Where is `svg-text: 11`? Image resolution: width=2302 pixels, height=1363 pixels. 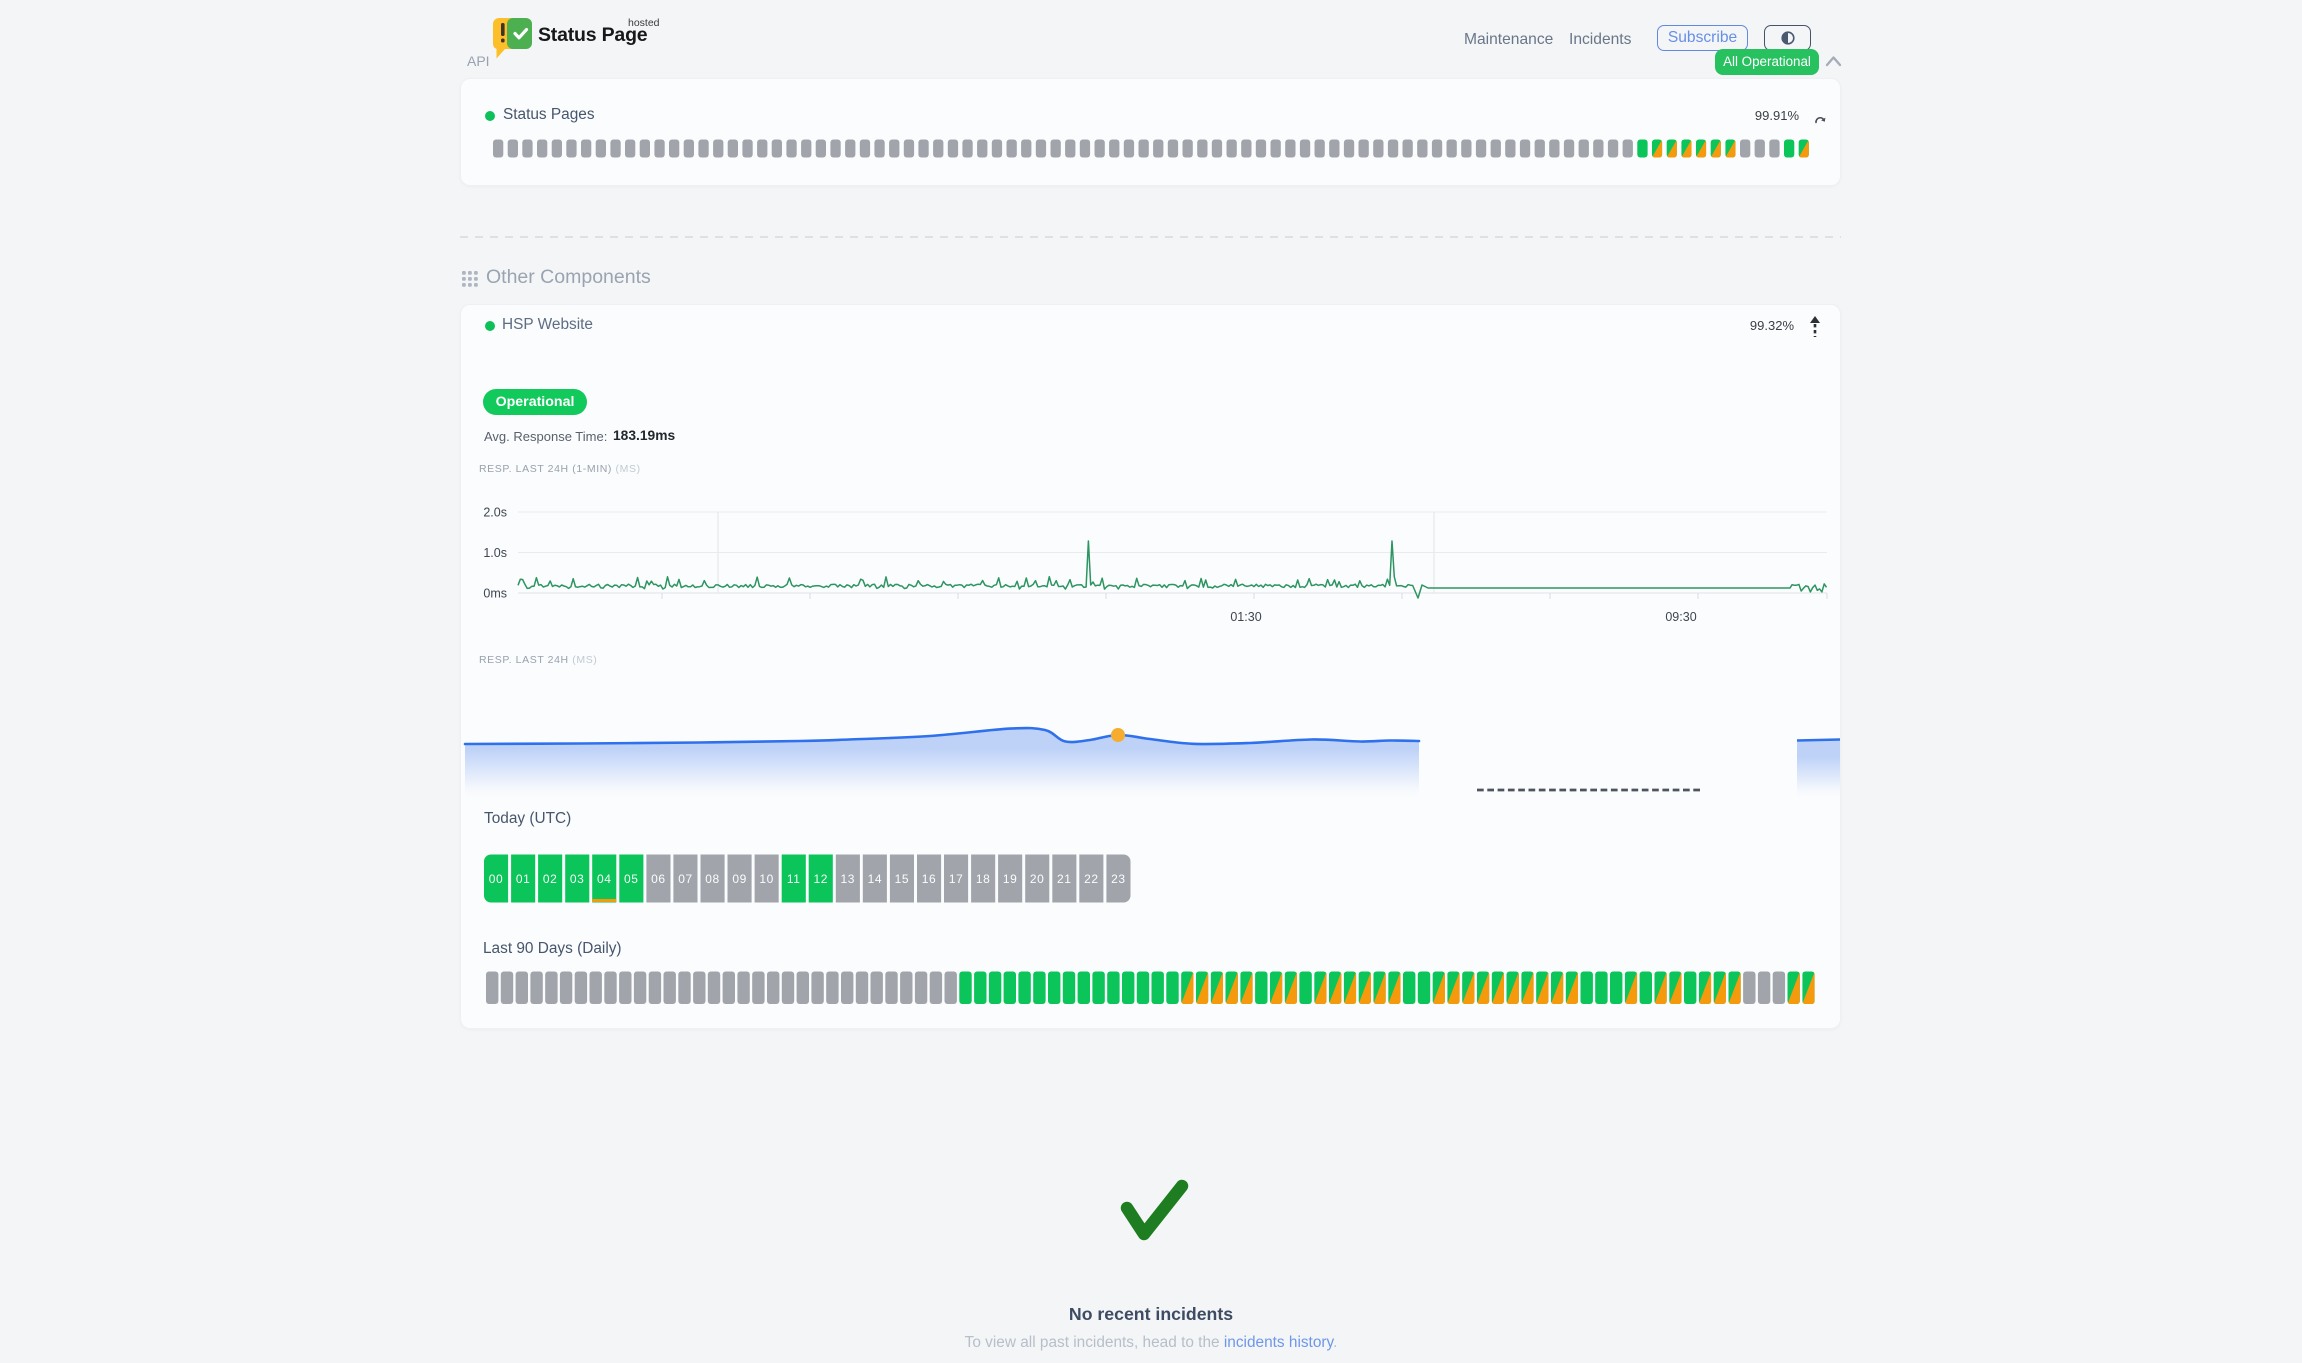
svg-text: 11 is located at coordinates (794, 879).